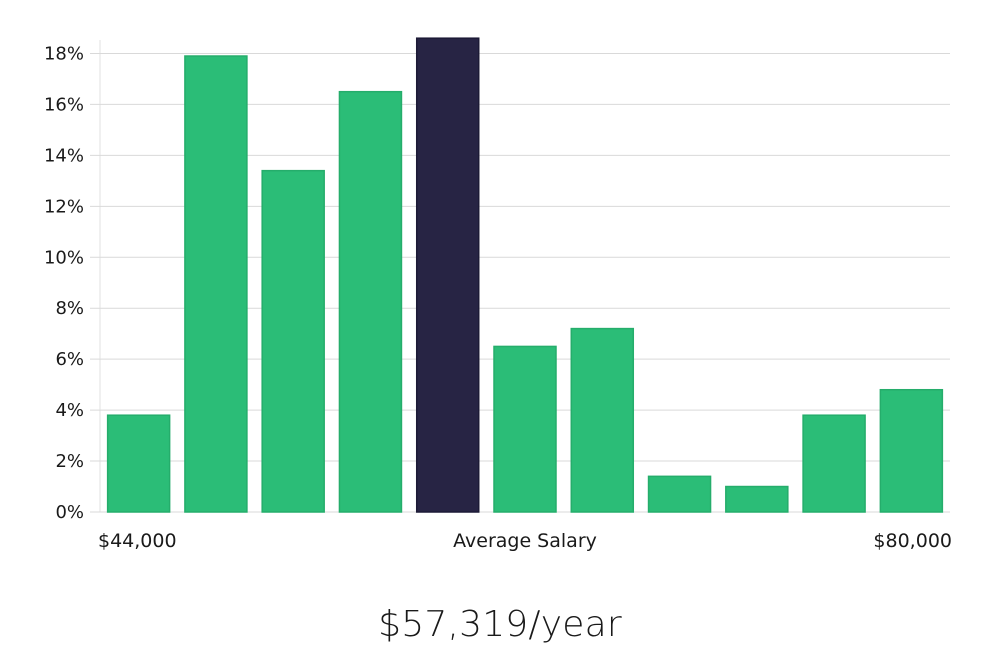 This screenshot has height=660, width=1000. Describe the element at coordinates (64, 257) in the screenshot. I see `y-tick-label: 10%` at that location.